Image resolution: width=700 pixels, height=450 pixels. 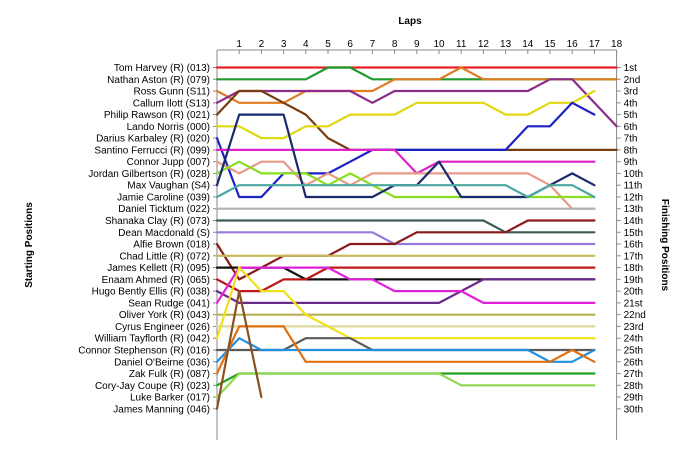 What do you see at coordinates (550, 44) in the screenshot?
I see `lap-tick-label: 15` at bounding box center [550, 44].